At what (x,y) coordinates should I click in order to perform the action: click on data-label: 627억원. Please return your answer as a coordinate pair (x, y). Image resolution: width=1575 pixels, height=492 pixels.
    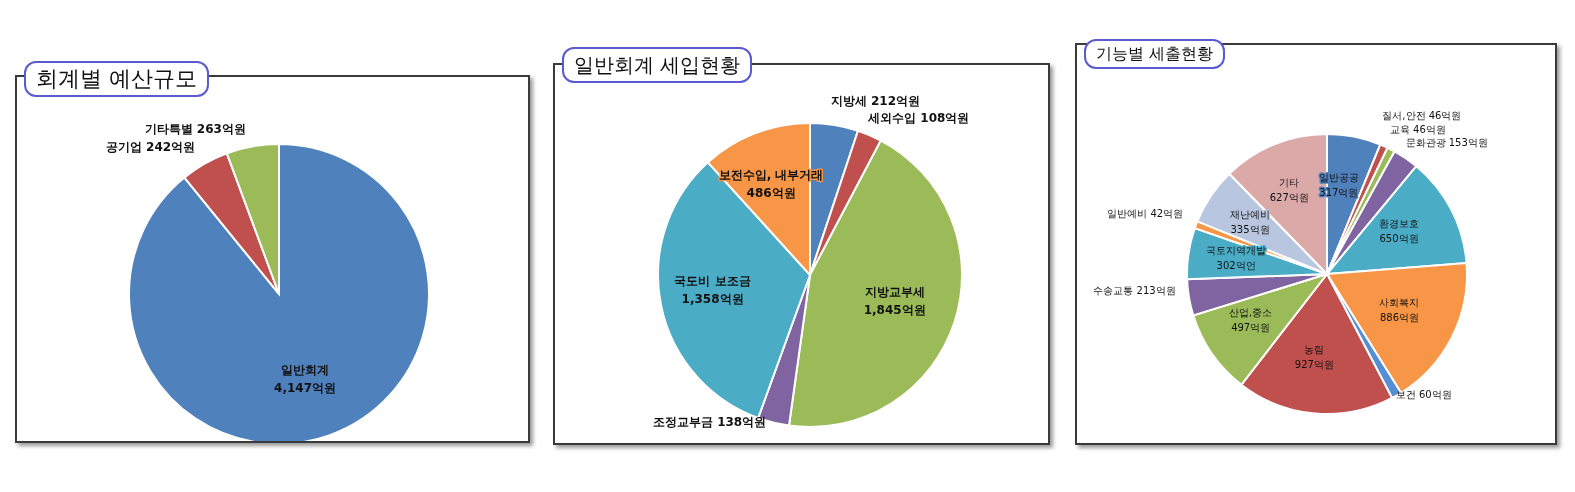
    Looking at the image, I should click on (1289, 198).